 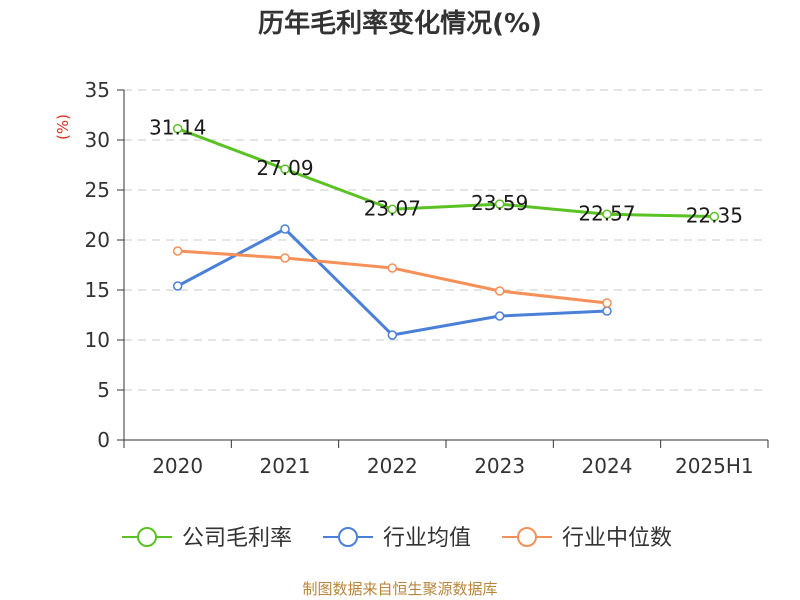 What do you see at coordinates (97, 240) in the screenshot?
I see `y-tick-label: 20` at bounding box center [97, 240].